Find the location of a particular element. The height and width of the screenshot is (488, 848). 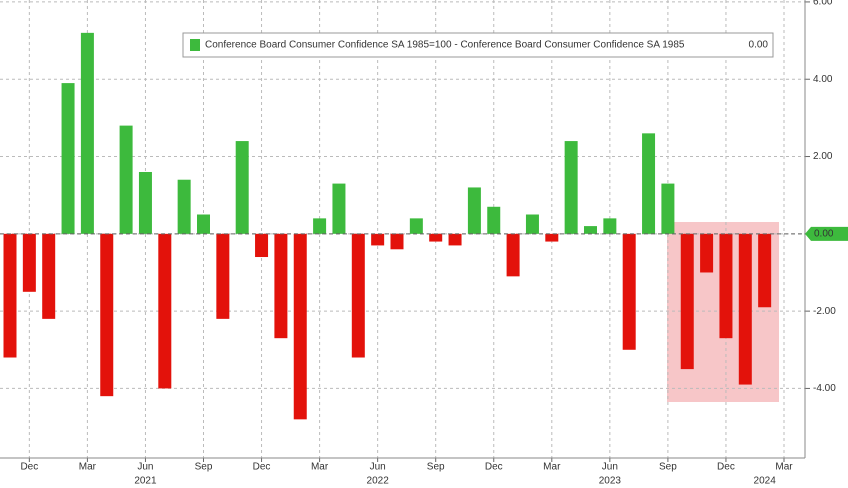

year-label: 2024 is located at coordinates (765, 481).